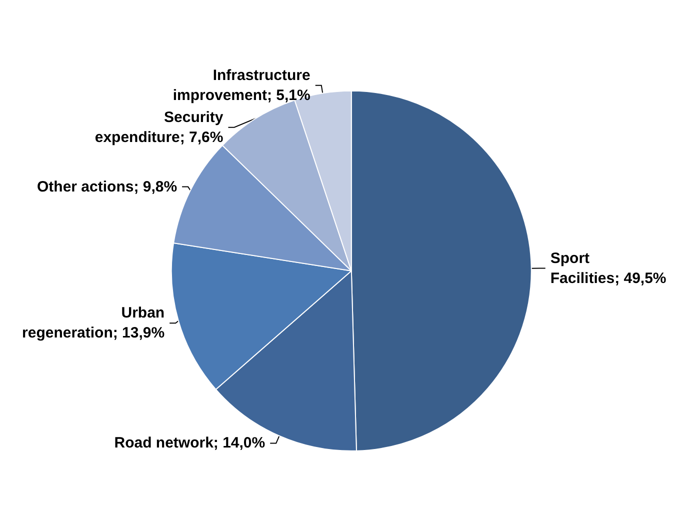 Image resolution: width=689 pixels, height=521 pixels. What do you see at coordinates (190, 443) in the screenshot?
I see `slice-label: Road network; 14,0%` at bounding box center [190, 443].